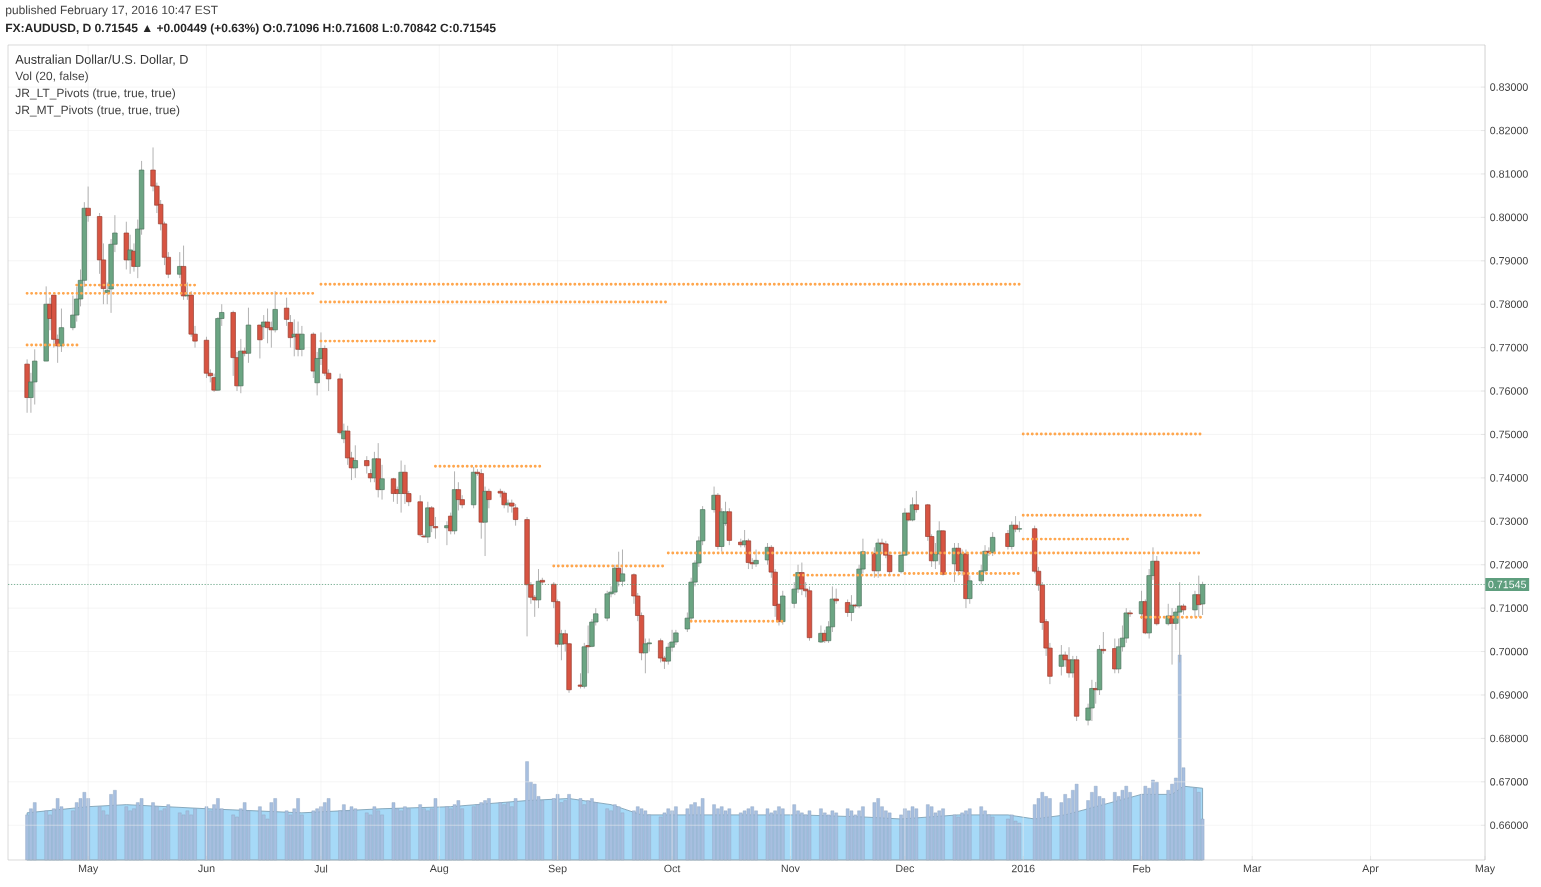 The image size is (1541, 887). Describe the element at coordinates (1509, 130) in the screenshot. I see `y-tick-label: 0.82000` at that location.